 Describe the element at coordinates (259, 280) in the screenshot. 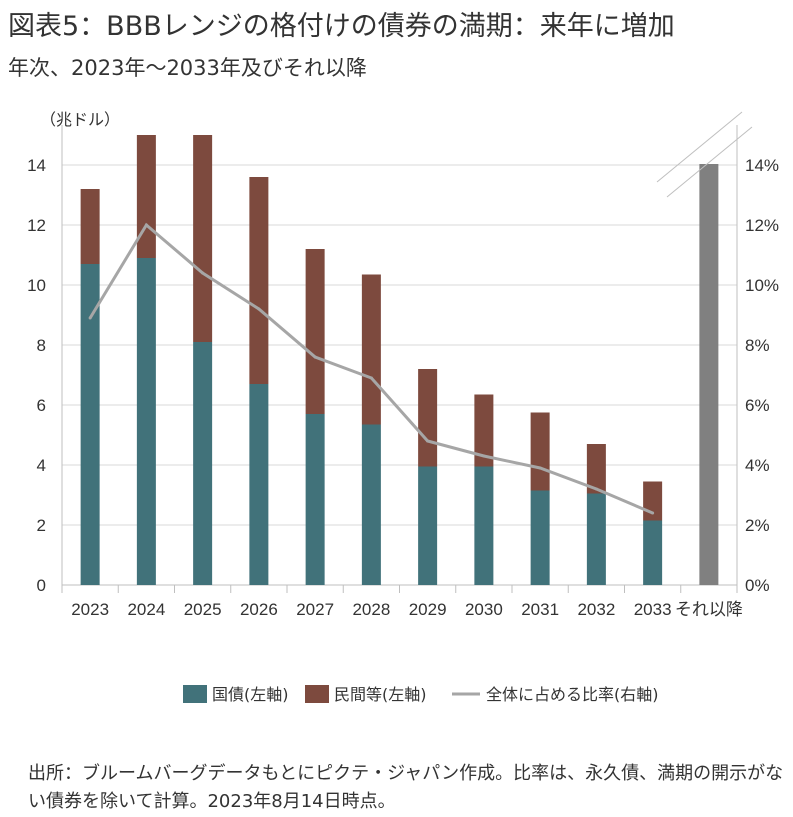

I see `bar-private-2026` at that location.